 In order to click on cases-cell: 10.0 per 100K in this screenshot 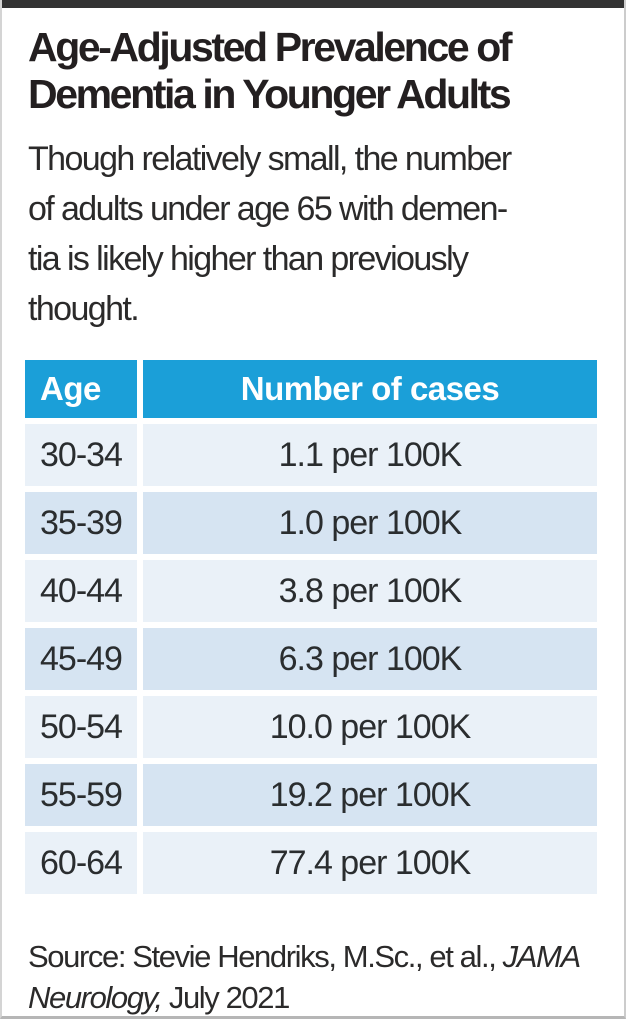, I will do `click(370, 727)`.